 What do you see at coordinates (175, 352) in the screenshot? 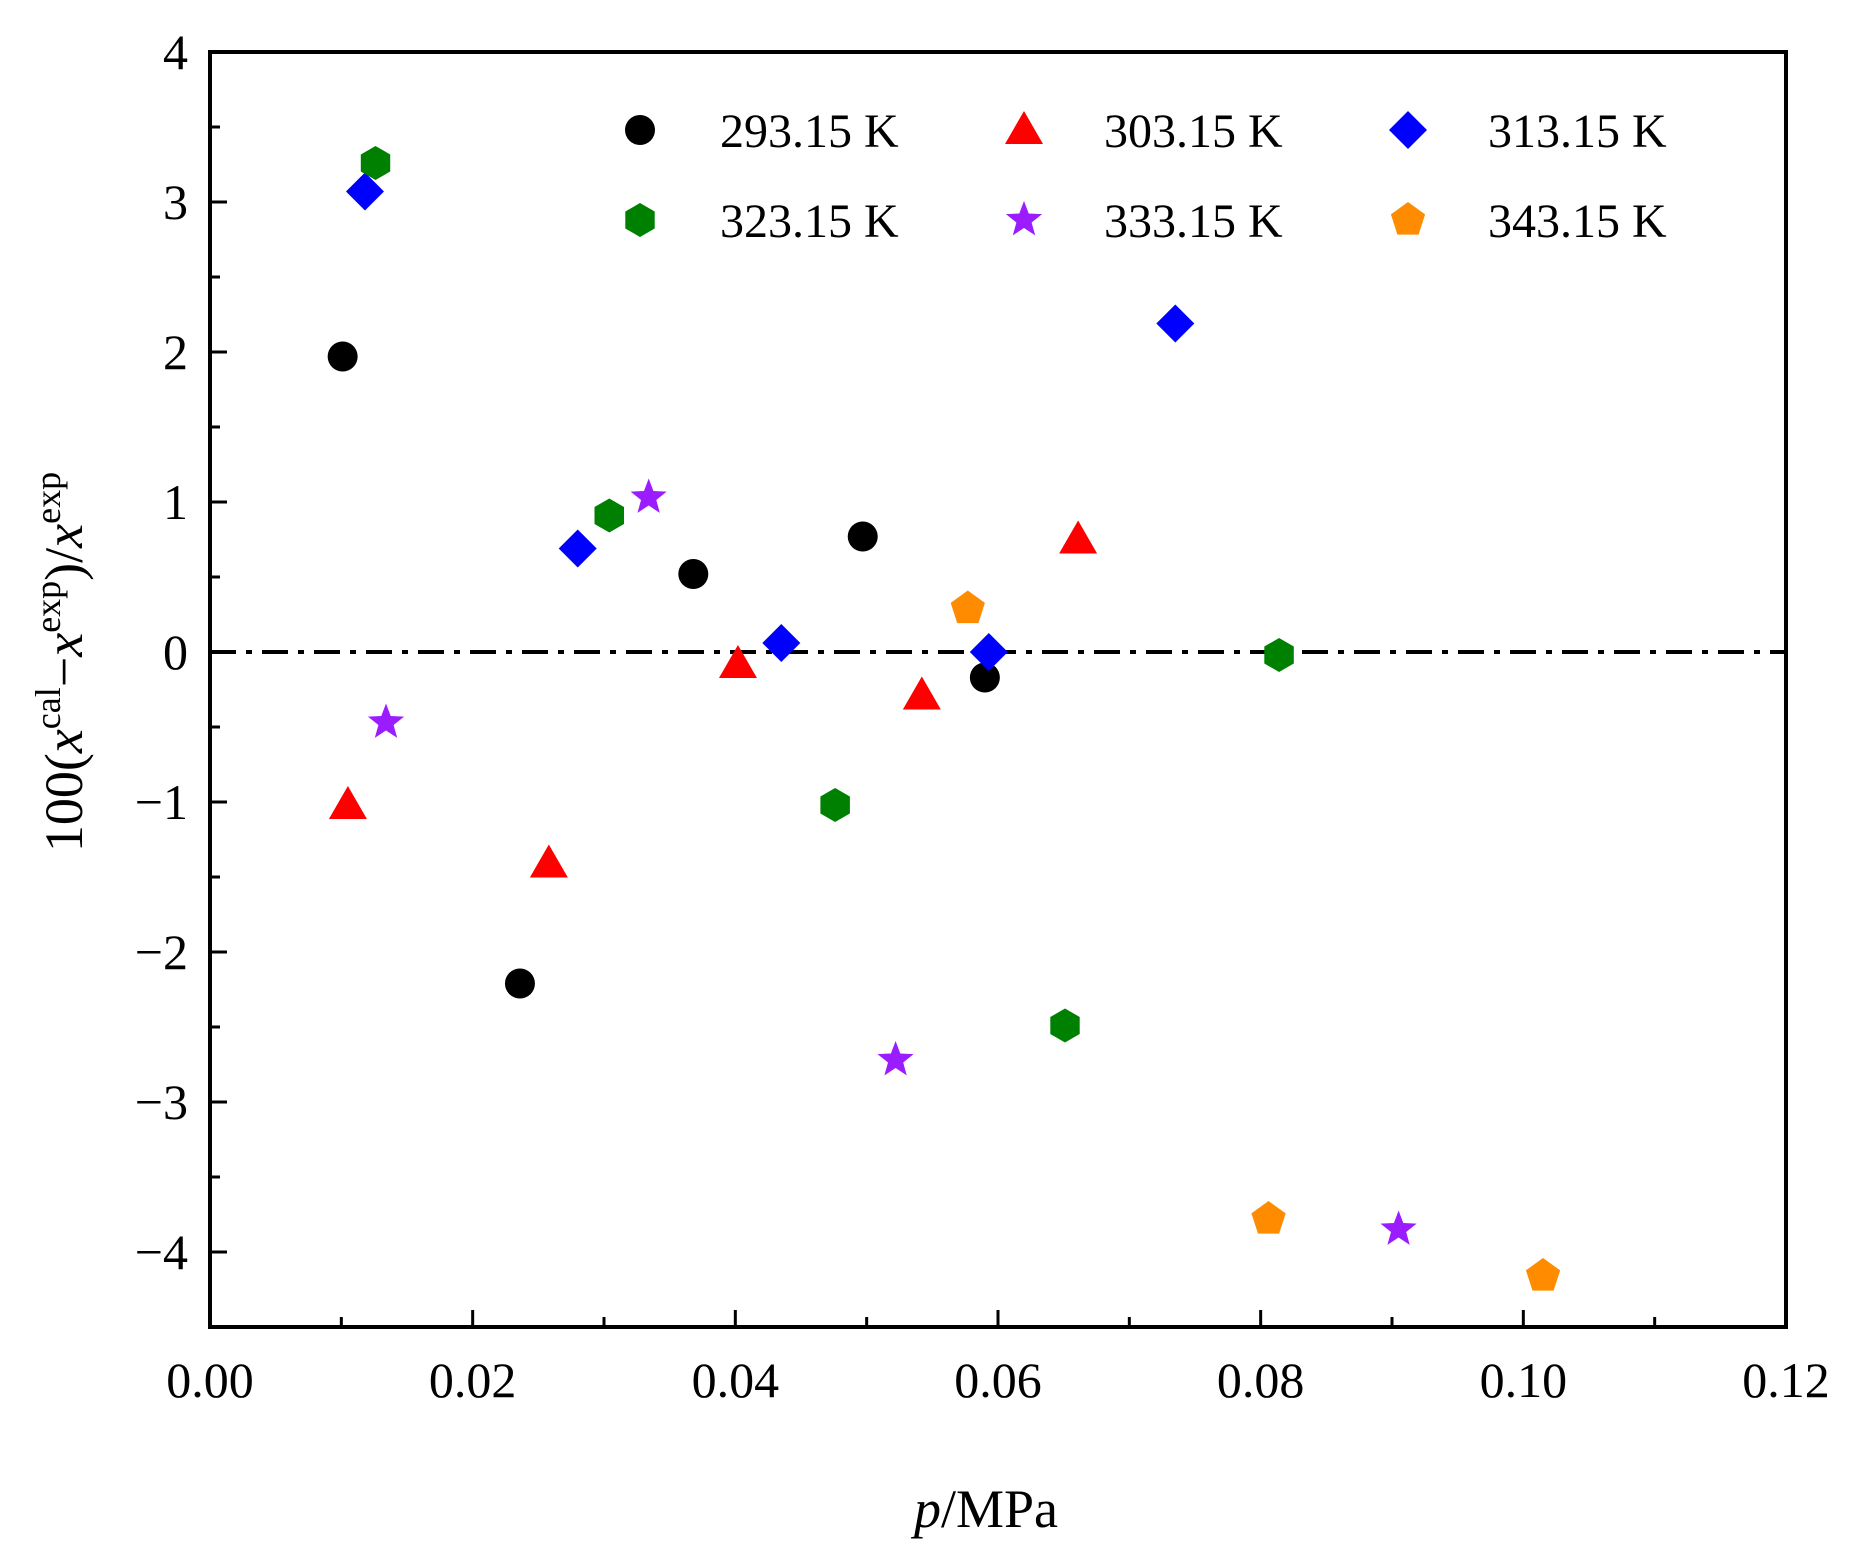
I see `y-tick-label: 2` at bounding box center [175, 352].